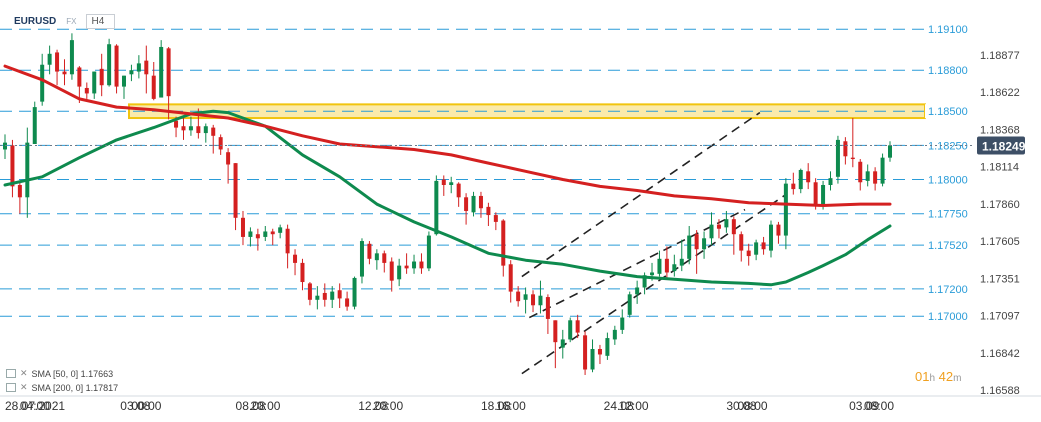 This screenshot has width=1041, height=422. What do you see at coordinates (641, 194) in the screenshot?
I see `channel-line-upper` at bounding box center [641, 194].